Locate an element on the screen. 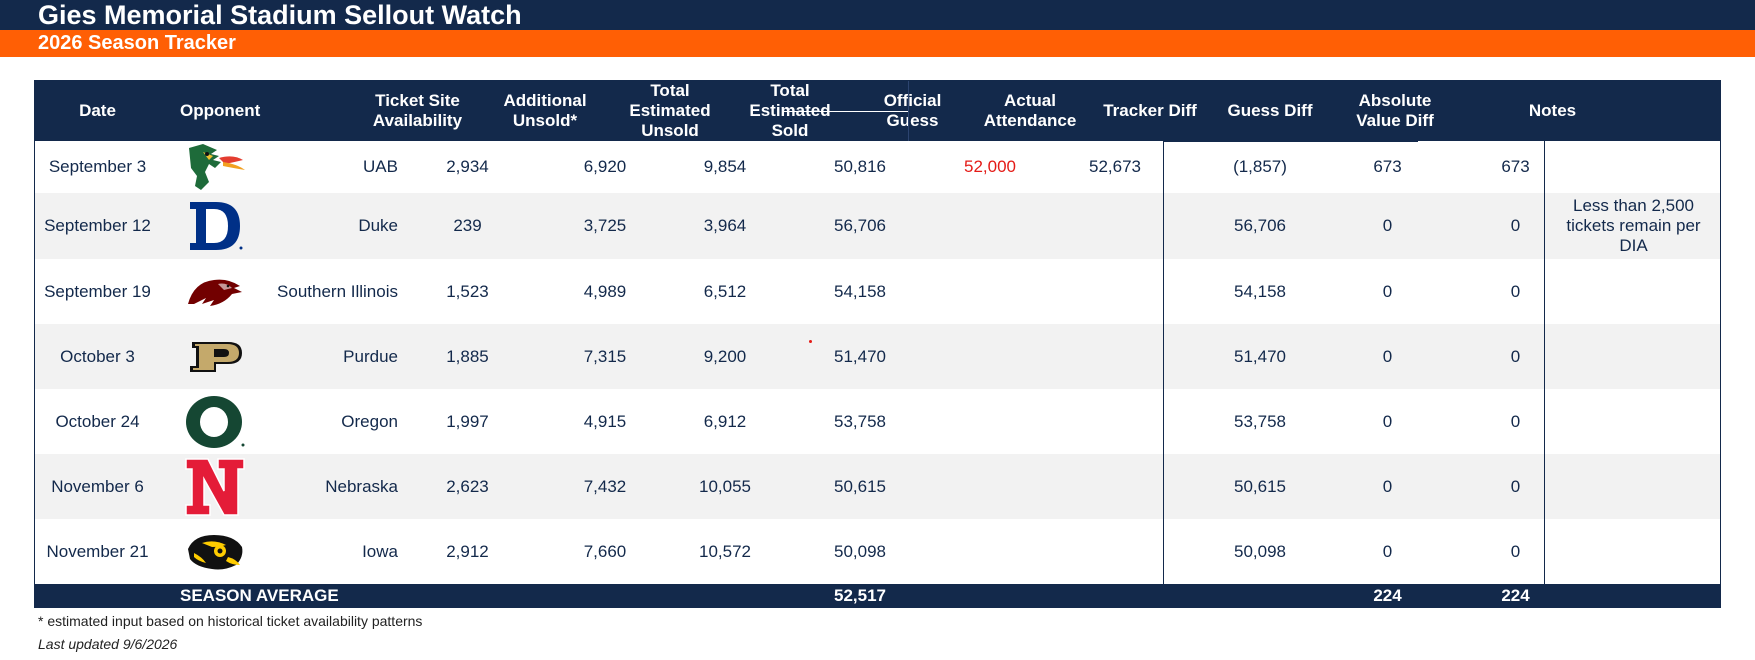 Image resolution: width=1755 pixels, height=660 pixels. cell-date: November 21 is located at coordinates (97, 551).